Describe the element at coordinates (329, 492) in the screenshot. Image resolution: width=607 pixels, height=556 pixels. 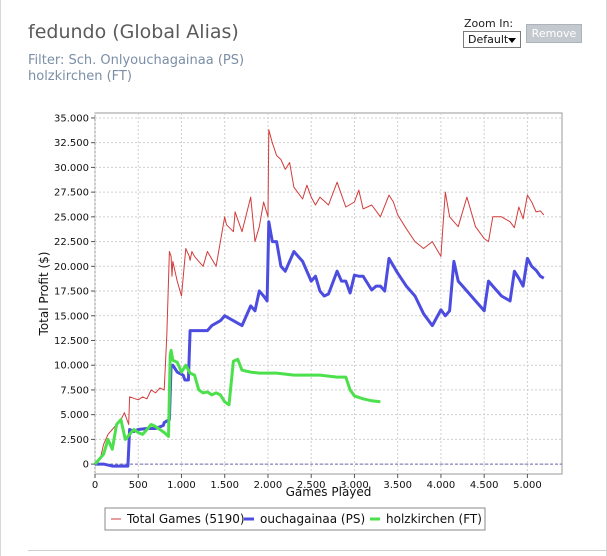
I see `x-axis-label: Games Played` at that location.